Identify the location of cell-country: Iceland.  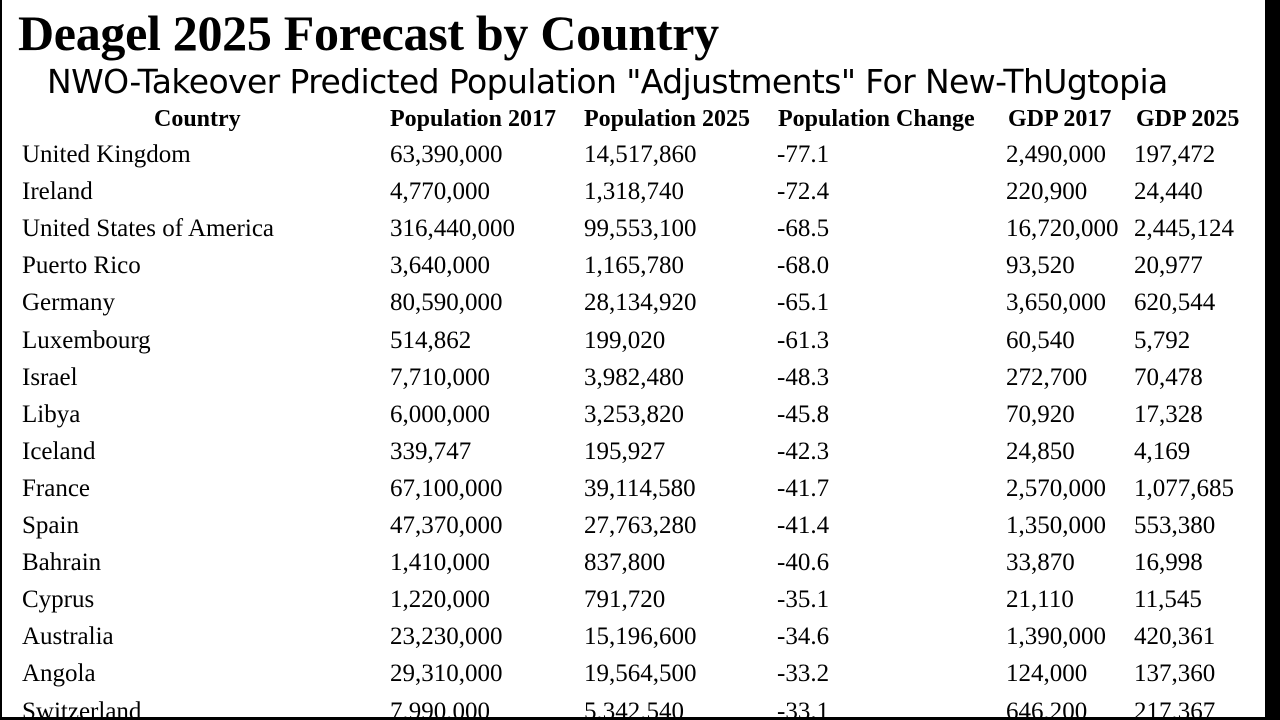
(59, 451).